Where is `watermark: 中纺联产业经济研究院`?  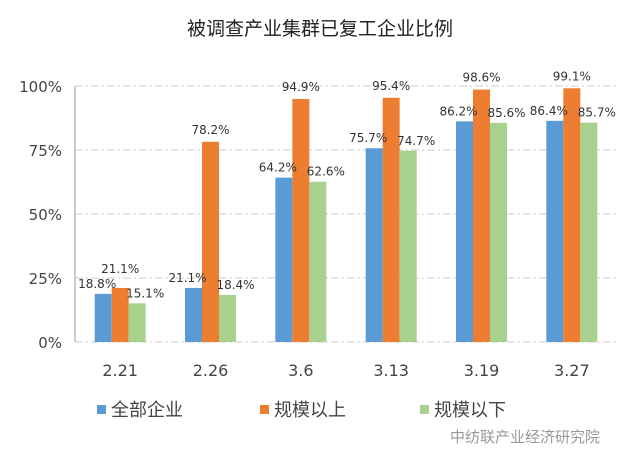 watermark: 中纺联产业经济研究院 is located at coordinates (525, 437).